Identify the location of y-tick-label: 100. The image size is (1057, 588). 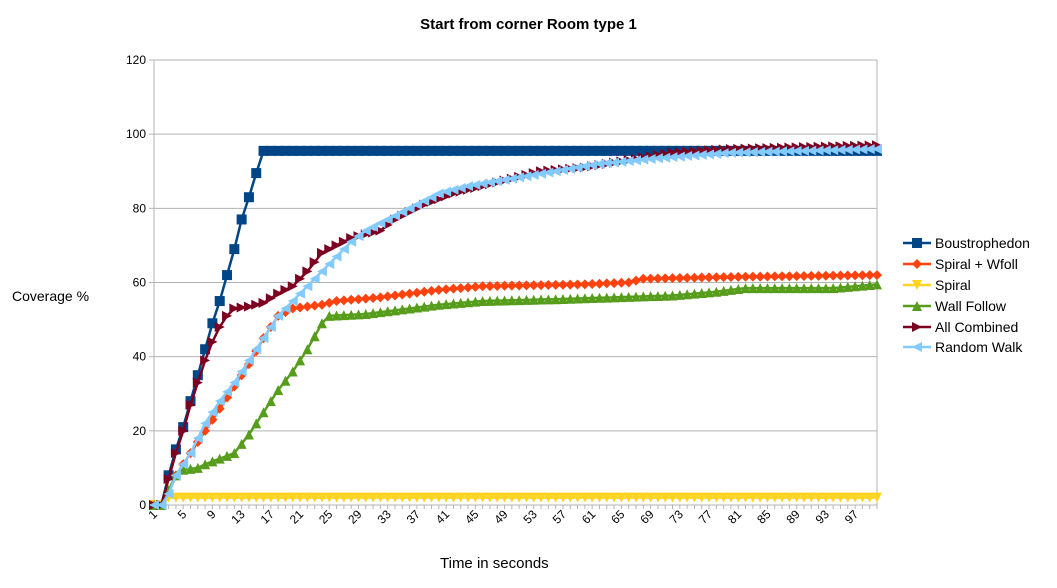
(136, 134).